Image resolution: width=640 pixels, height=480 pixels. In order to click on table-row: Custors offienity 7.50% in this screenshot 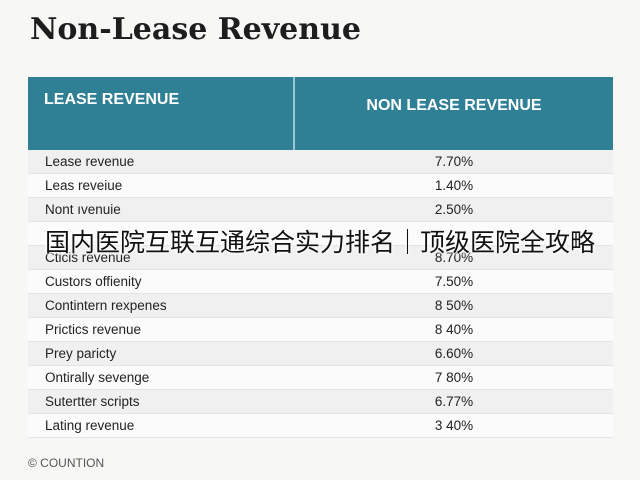, I will do `click(320, 282)`.